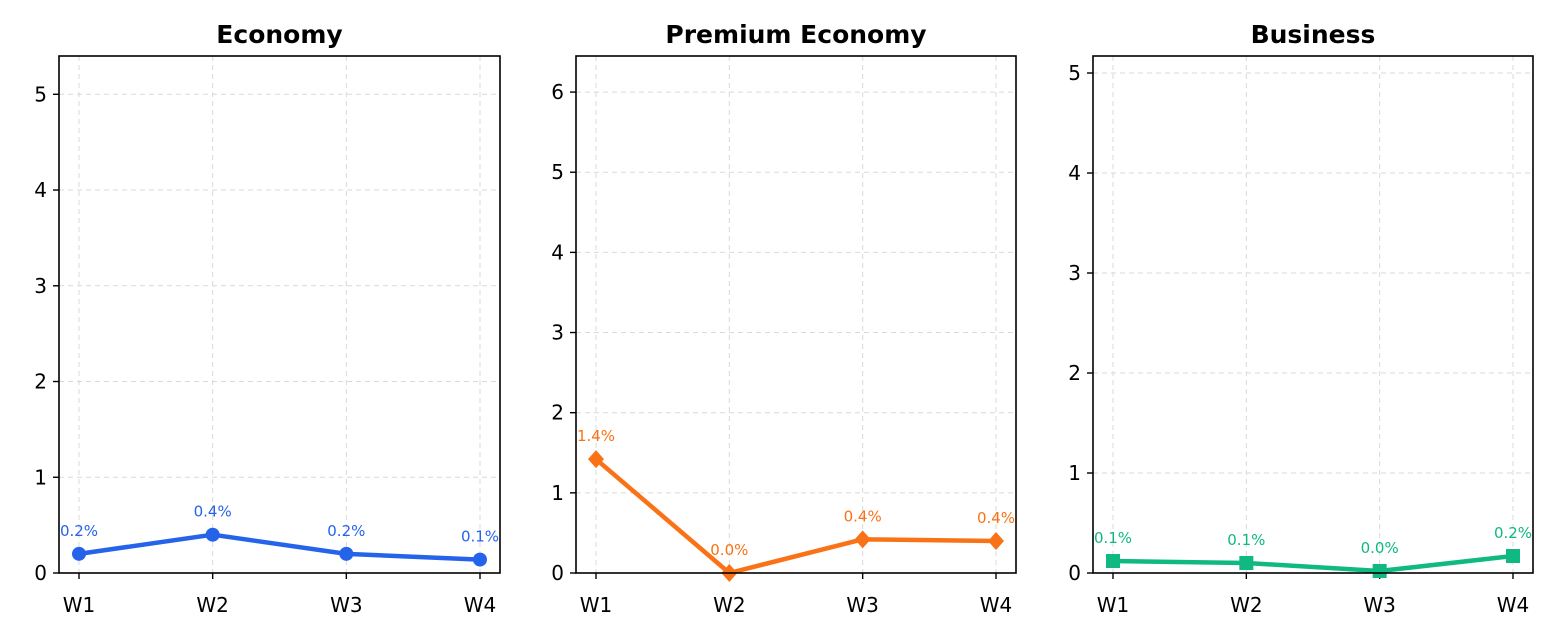 This screenshot has height=640, width=1558. What do you see at coordinates (1313, 34) in the screenshot?
I see `panel-title: Business` at bounding box center [1313, 34].